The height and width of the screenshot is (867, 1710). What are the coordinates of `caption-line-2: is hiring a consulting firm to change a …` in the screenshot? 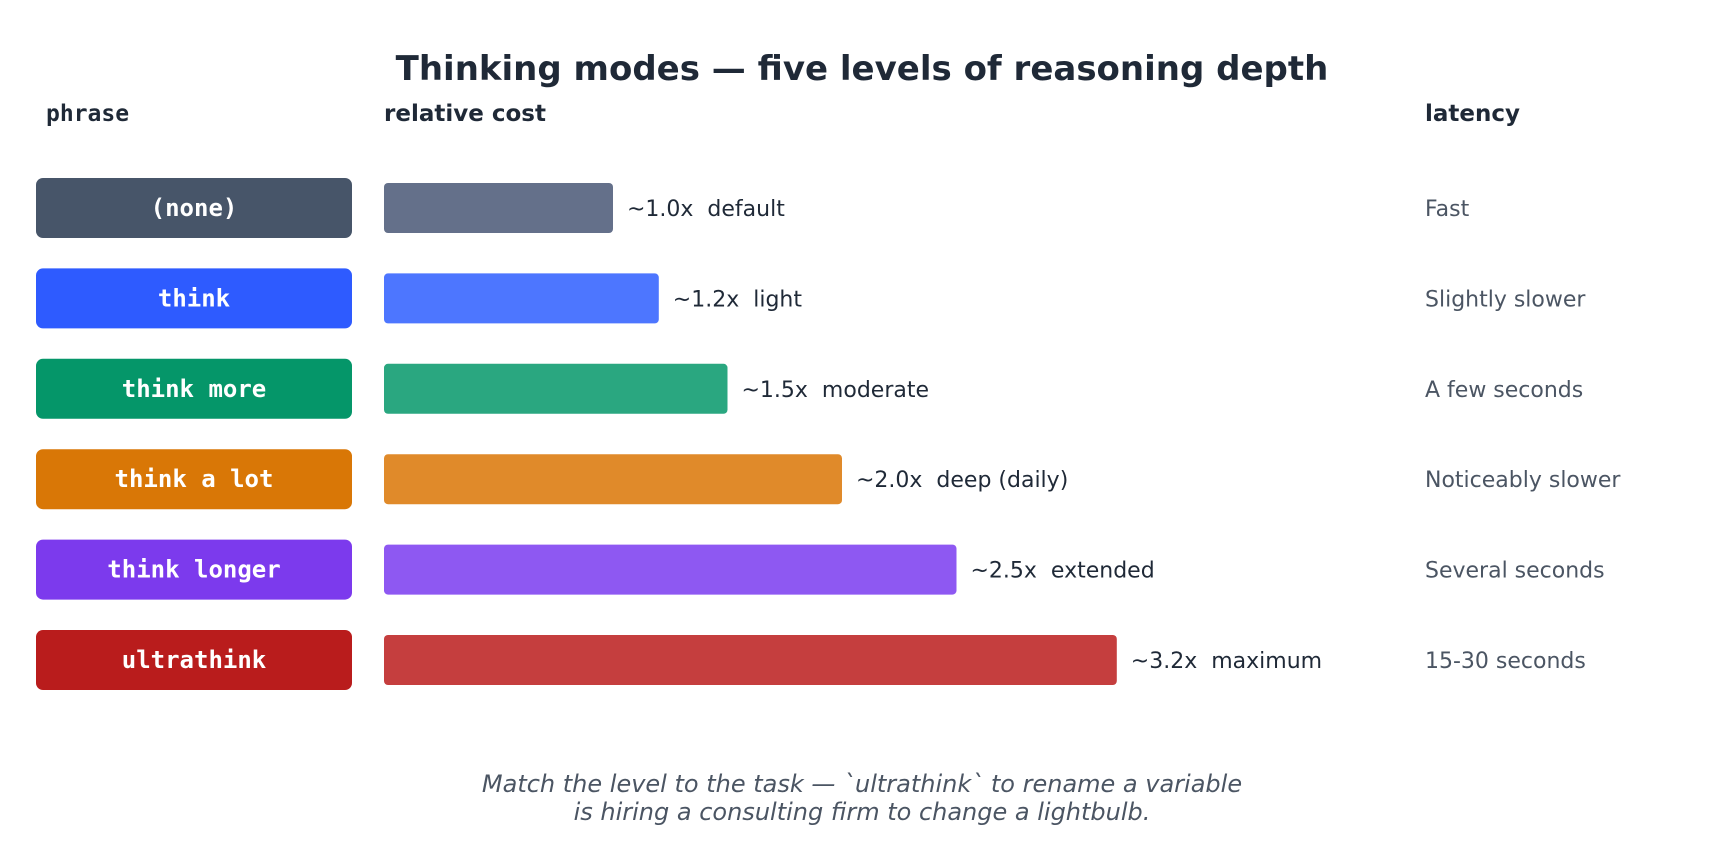 It's located at (862, 812).